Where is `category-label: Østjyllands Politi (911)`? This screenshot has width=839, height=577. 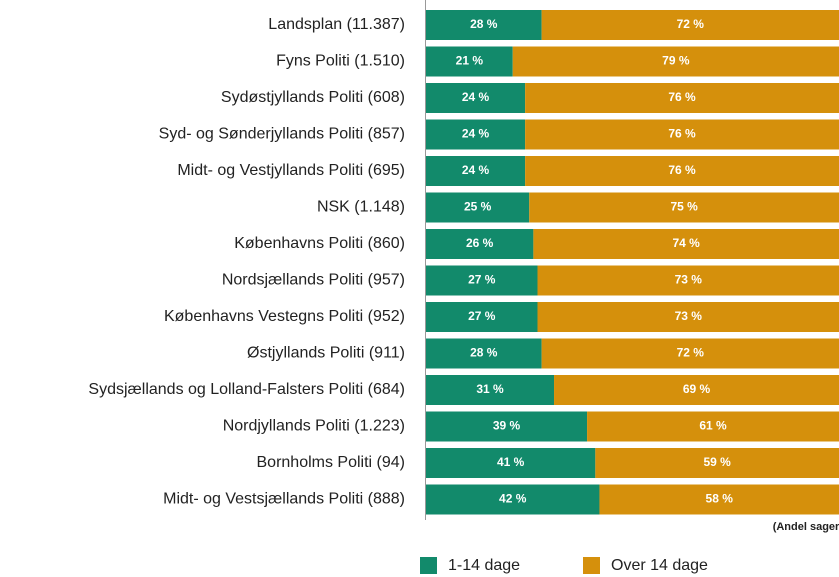 category-label: Østjyllands Politi (911) is located at coordinates (326, 353).